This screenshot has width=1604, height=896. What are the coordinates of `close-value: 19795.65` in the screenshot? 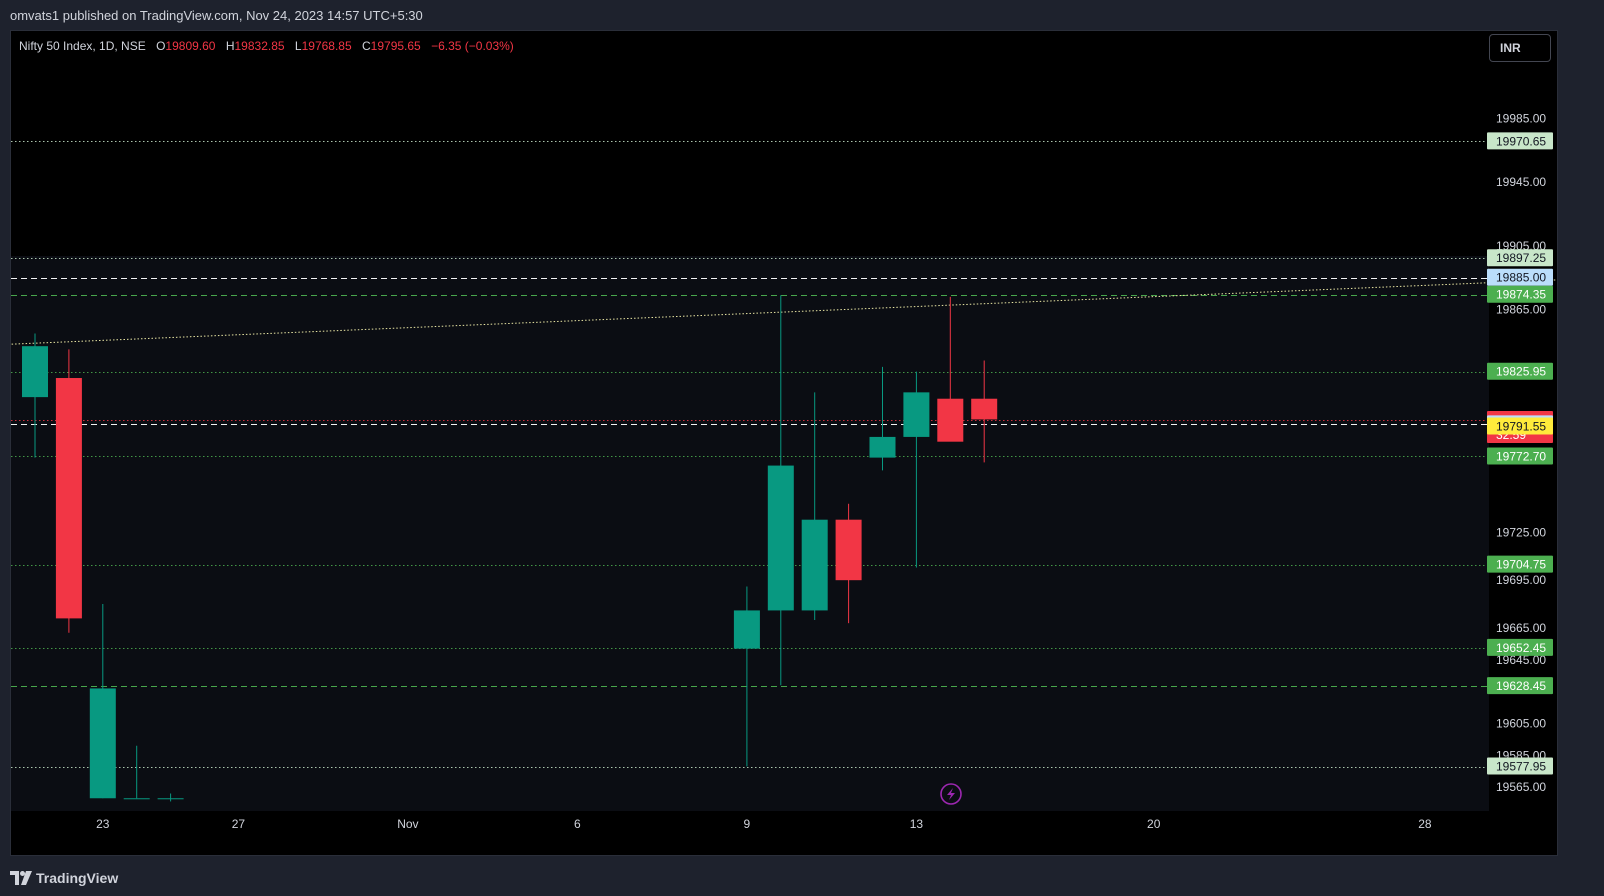 It's located at (395, 46).